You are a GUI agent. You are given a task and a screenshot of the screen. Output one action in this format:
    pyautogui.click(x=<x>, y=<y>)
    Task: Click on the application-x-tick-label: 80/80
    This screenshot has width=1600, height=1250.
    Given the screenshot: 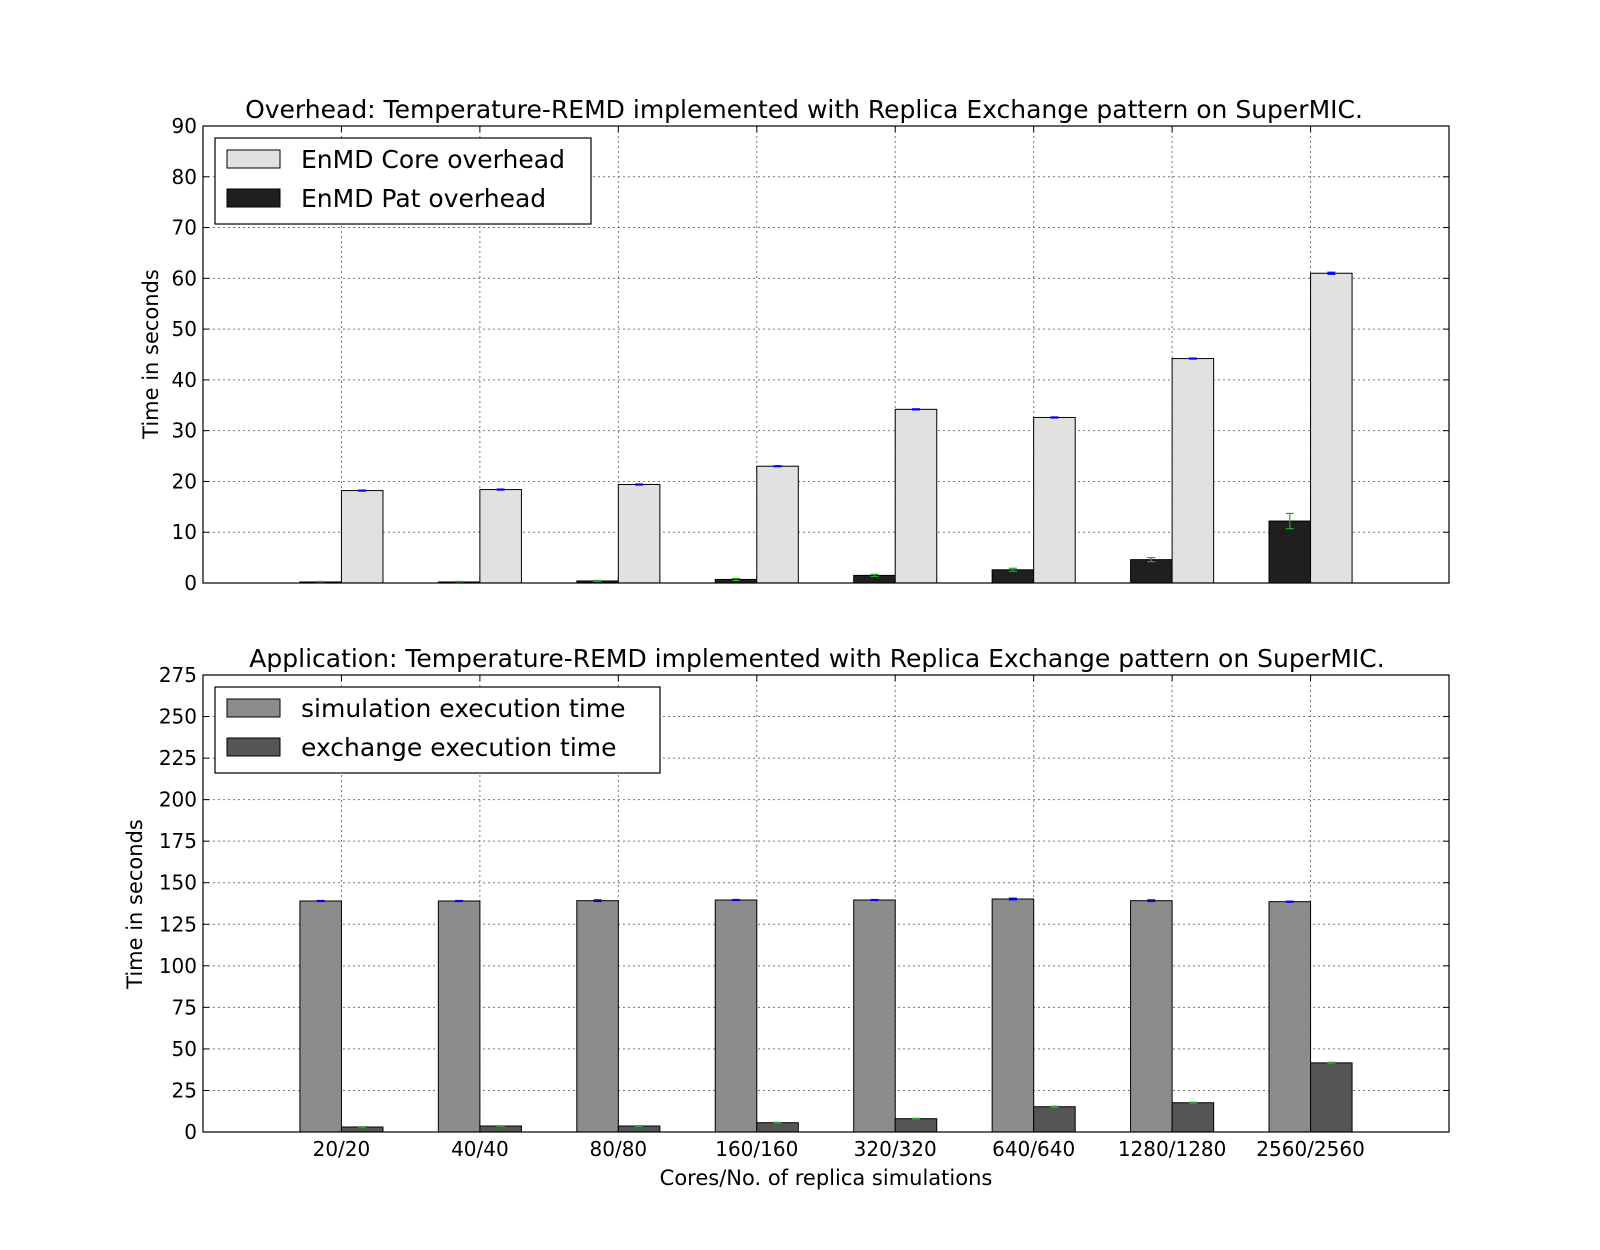 What is the action you would take?
    pyautogui.click(x=619, y=1149)
    